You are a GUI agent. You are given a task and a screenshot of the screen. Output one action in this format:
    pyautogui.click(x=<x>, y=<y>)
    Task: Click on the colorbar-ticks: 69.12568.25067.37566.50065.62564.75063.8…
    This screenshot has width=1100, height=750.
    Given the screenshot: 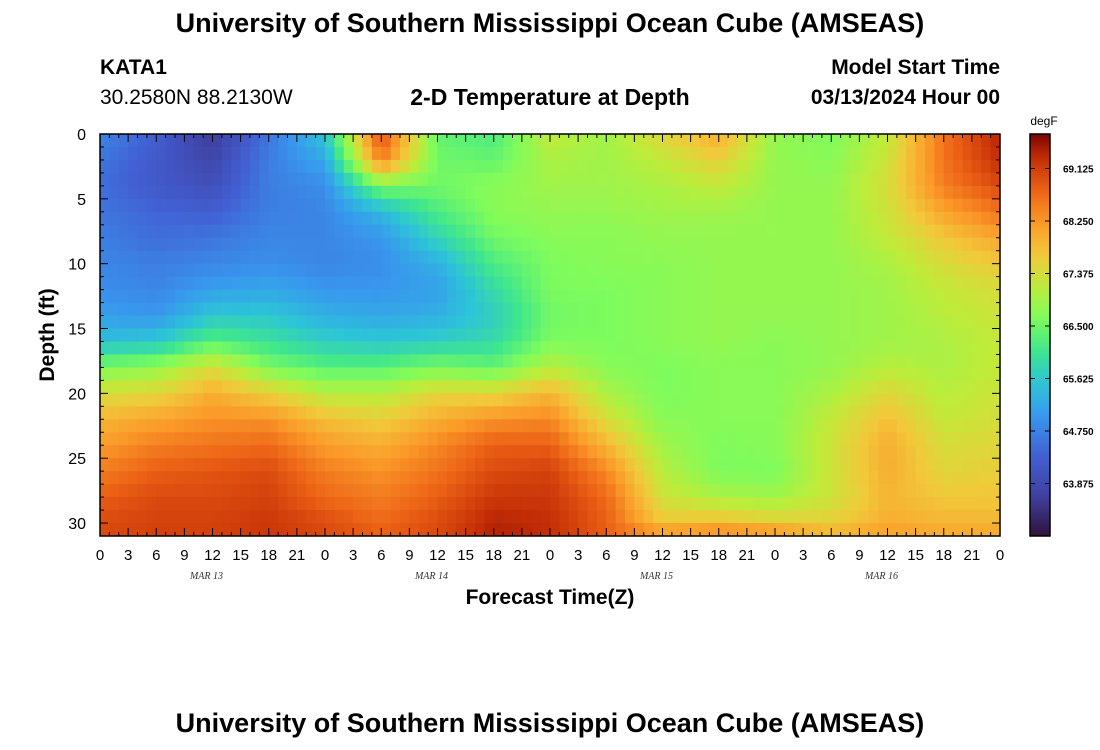 What is the action you would take?
    pyautogui.click(x=1062, y=328)
    